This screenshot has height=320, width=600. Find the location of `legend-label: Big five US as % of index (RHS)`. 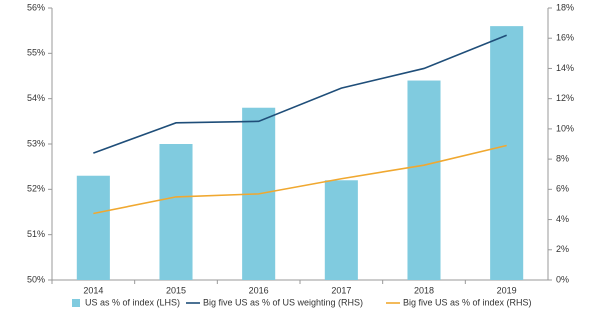

legend-label: Big five US as % of index (RHS) is located at coordinates (467, 302).